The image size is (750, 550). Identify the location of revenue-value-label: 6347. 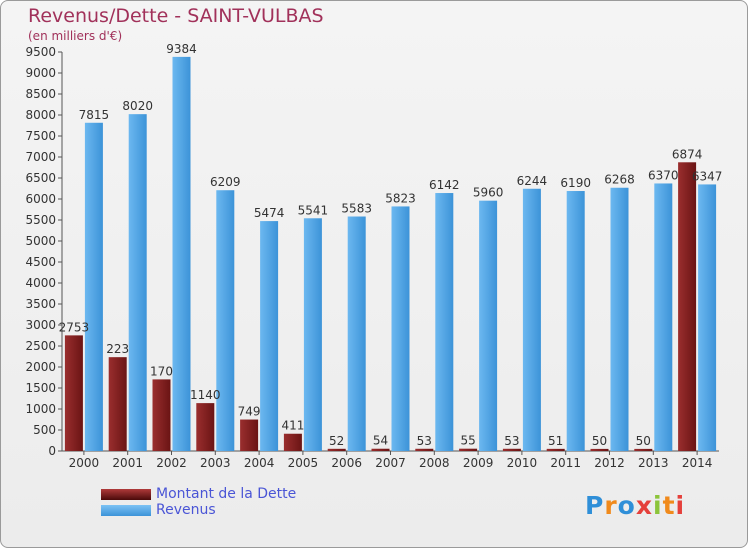
(707, 176).